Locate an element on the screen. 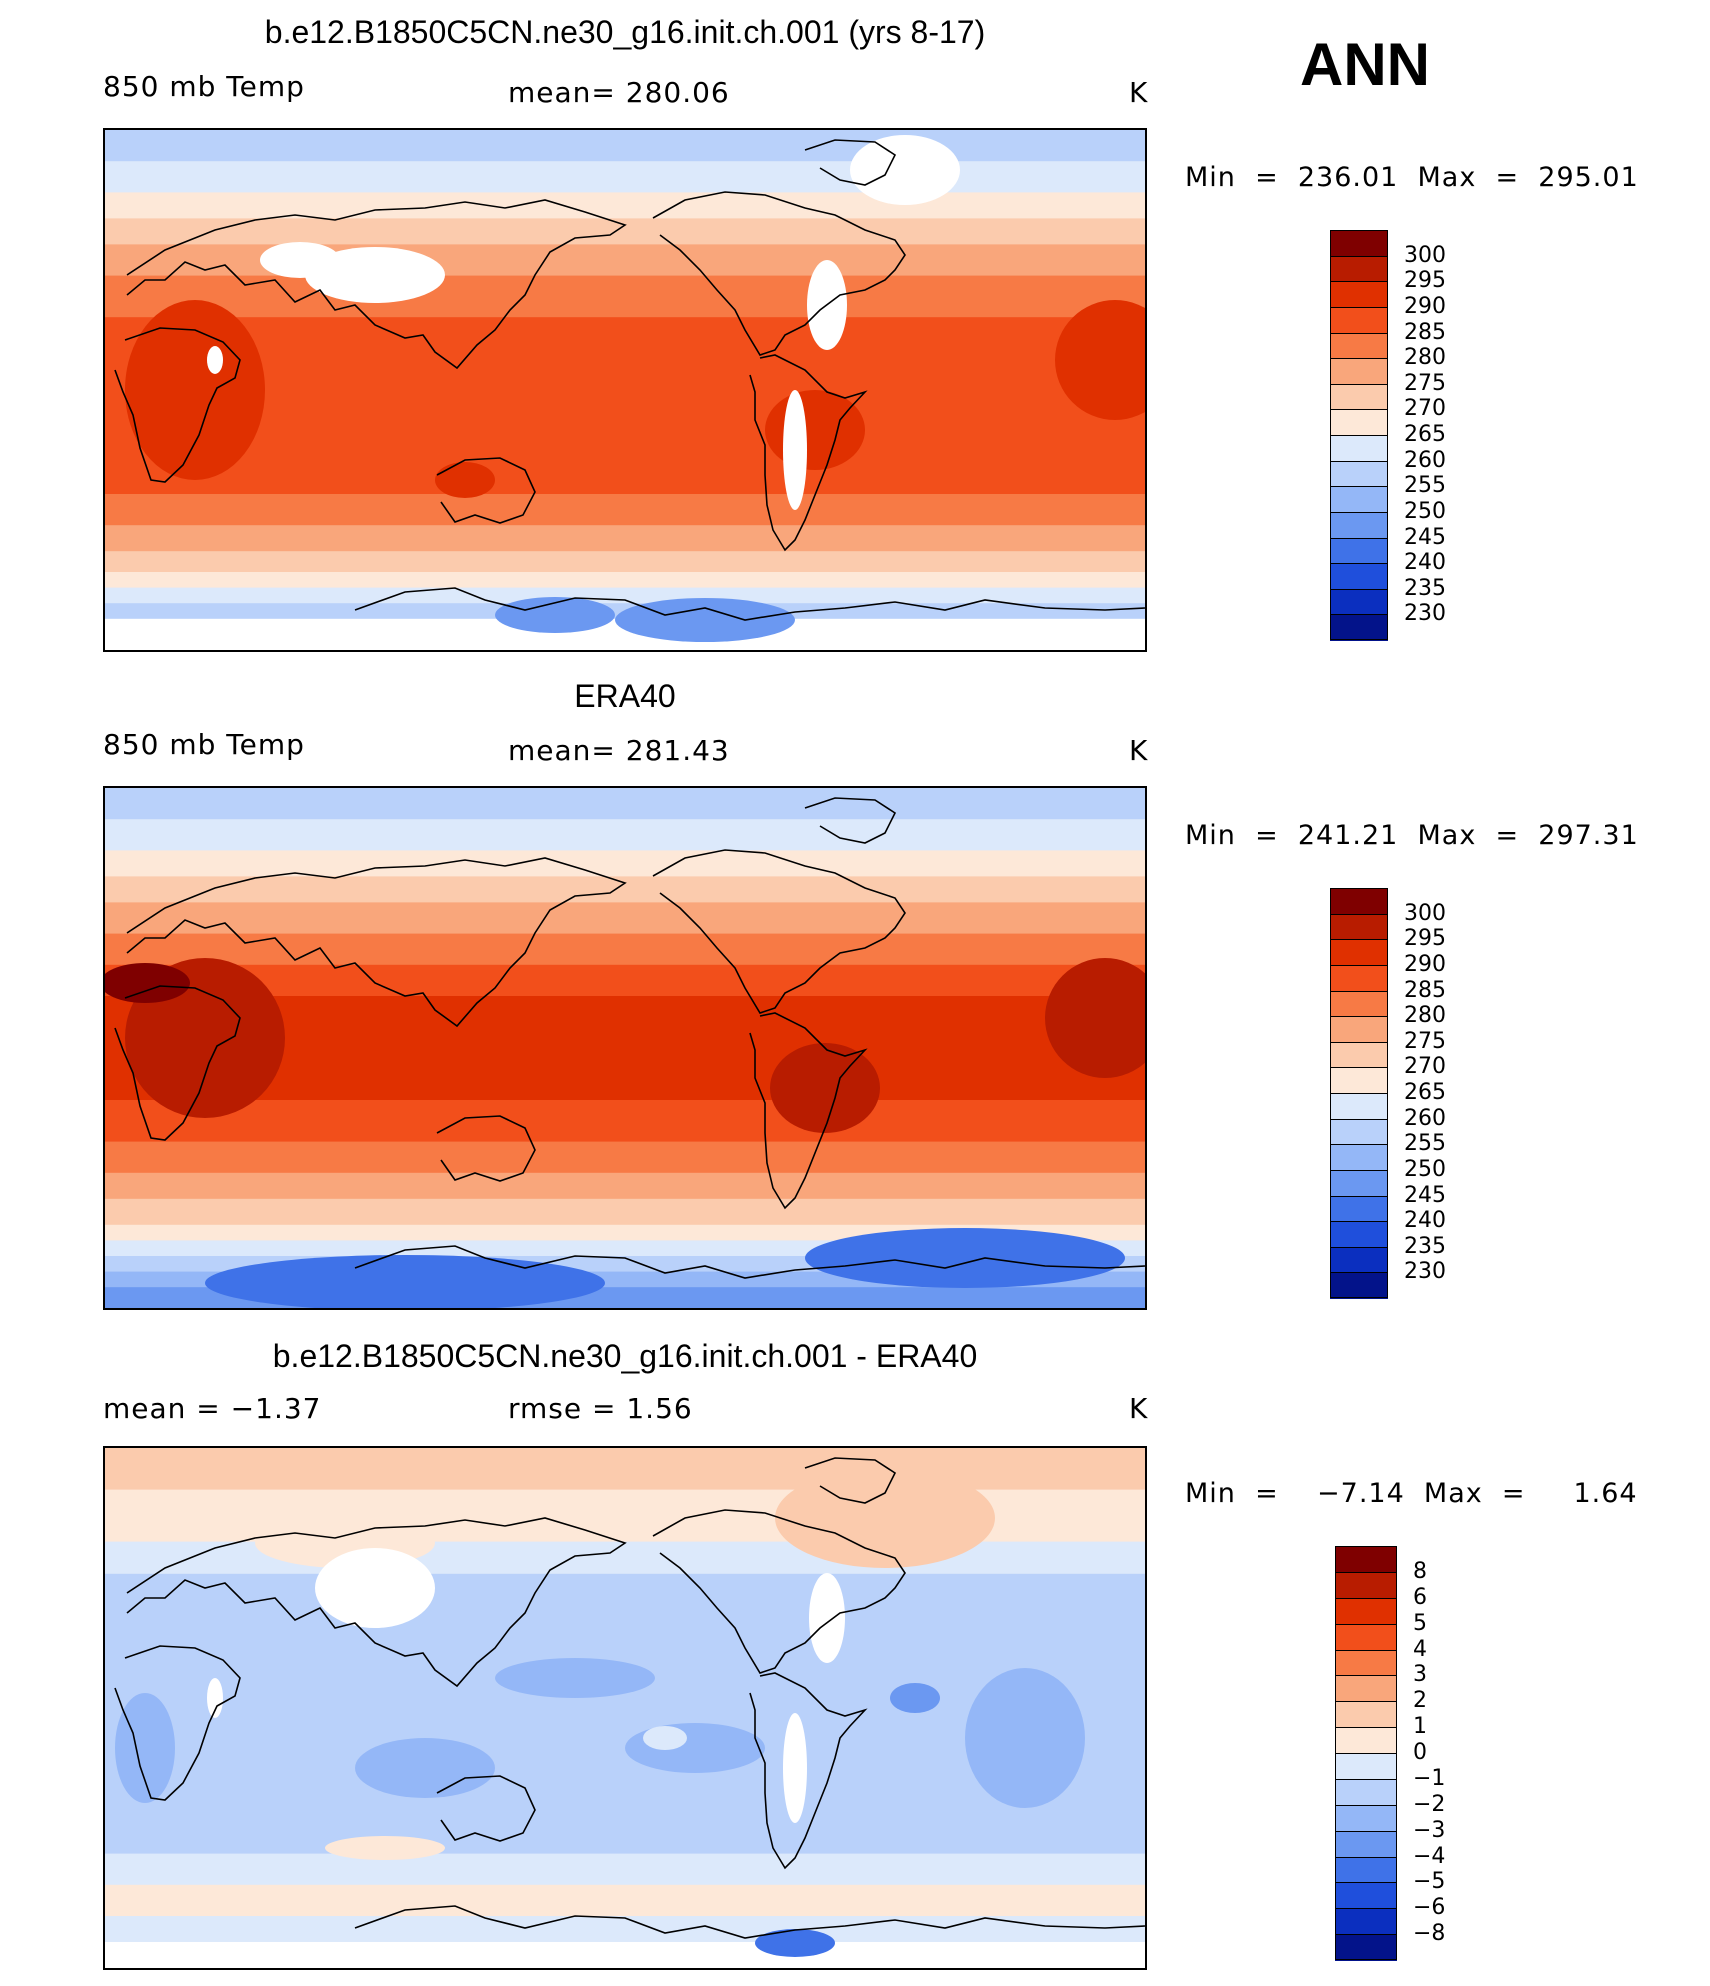 This screenshot has height=1986, width=1710. hot-region is located at coordinates (147, 983).